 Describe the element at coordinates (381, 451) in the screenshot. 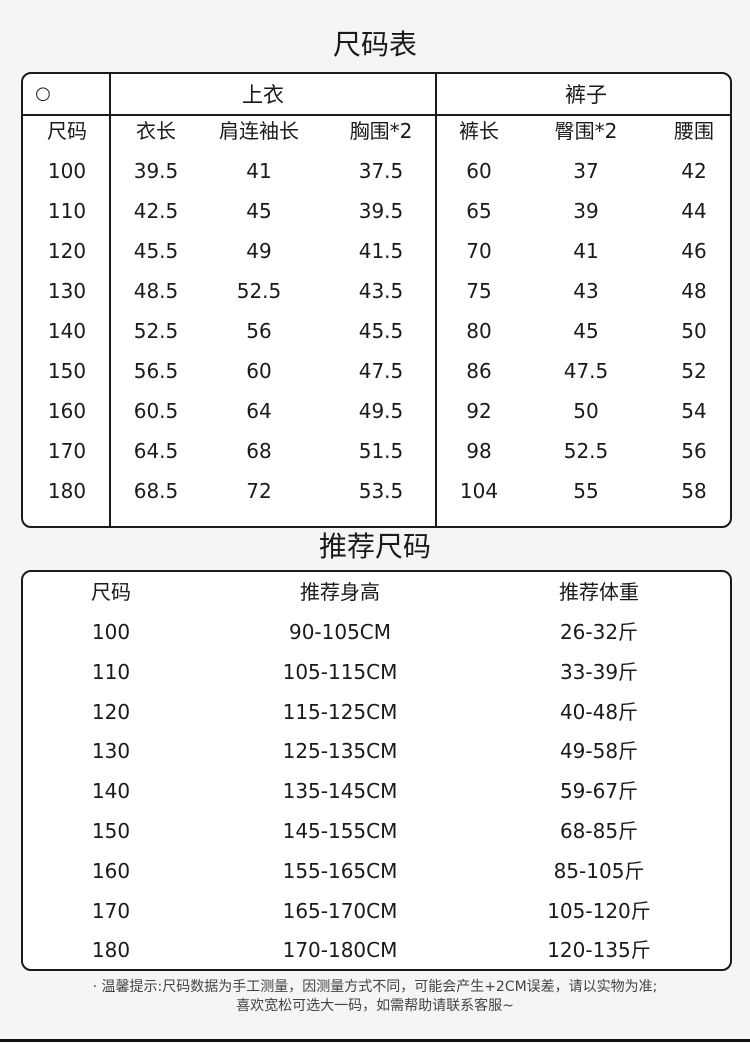

I see `table-cell: 51.5` at that location.